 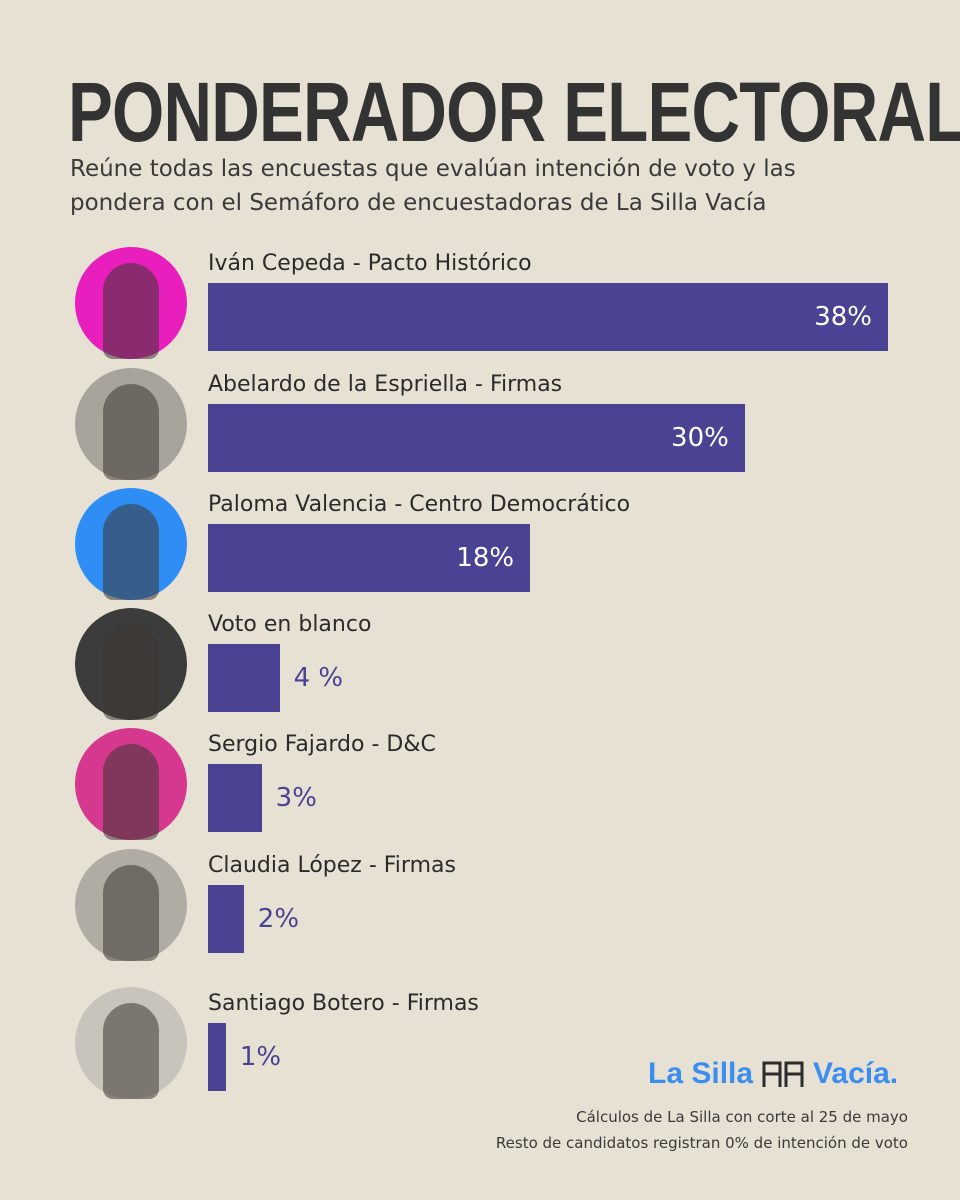 I want to click on chart-title: PONDERADOR ELECTORAL 2026, so click(x=514, y=112).